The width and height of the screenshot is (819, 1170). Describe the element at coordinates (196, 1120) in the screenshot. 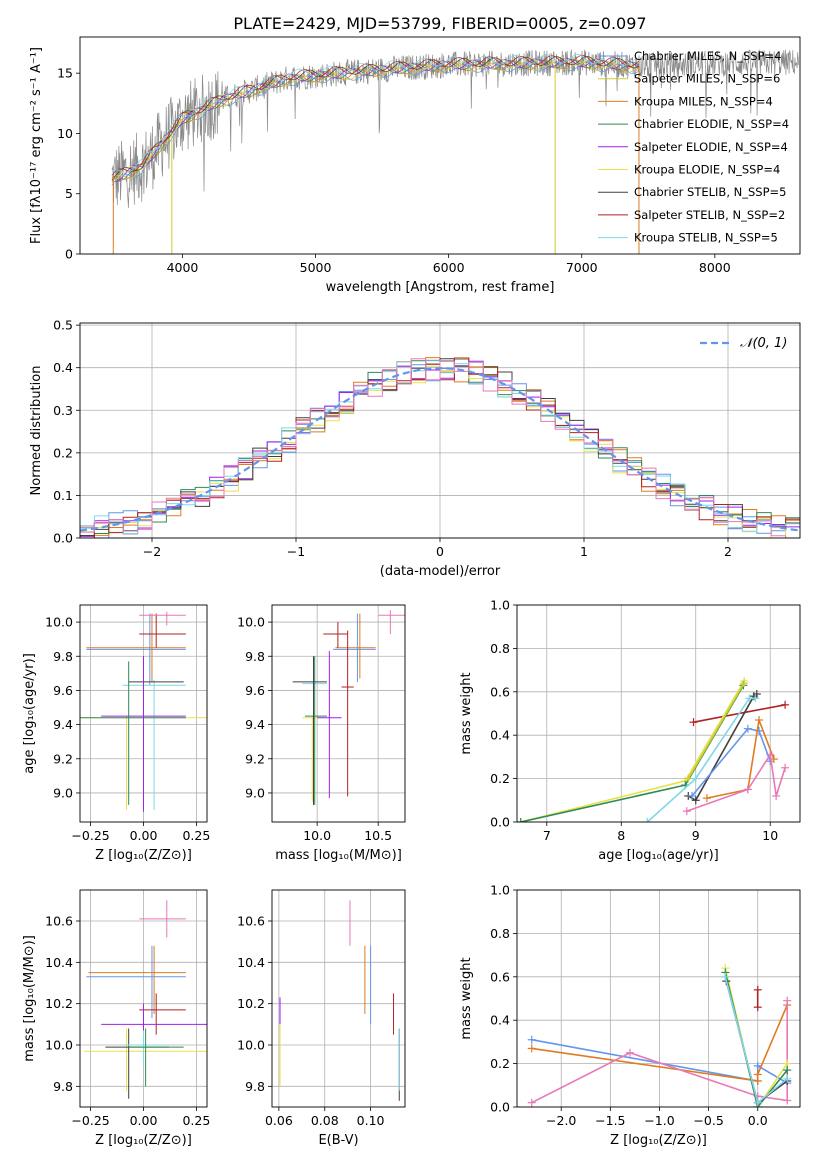

I see `x-tick-label: 0.25` at that location.